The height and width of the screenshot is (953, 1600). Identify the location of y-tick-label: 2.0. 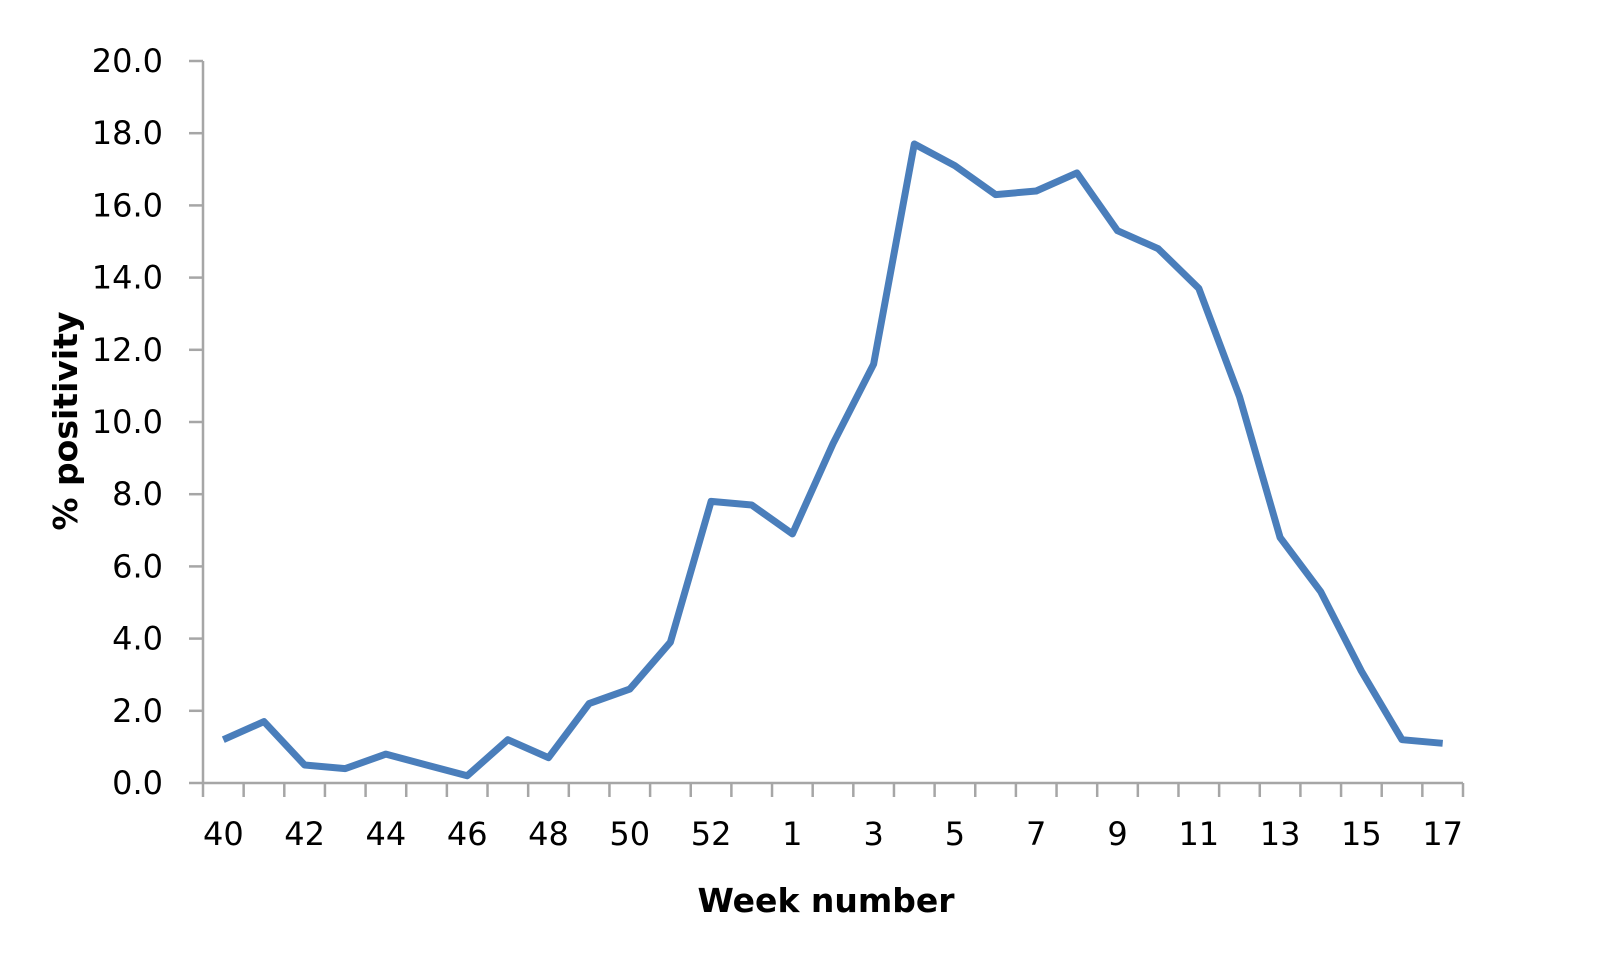
(137, 711).